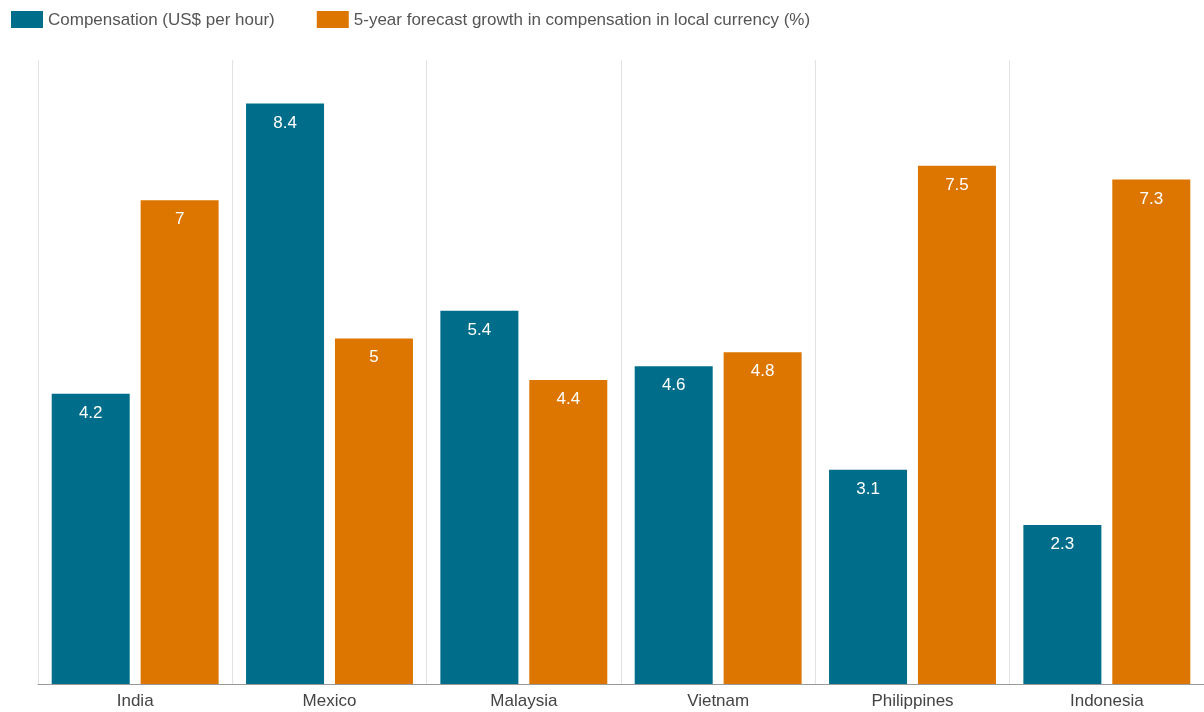 The height and width of the screenshot is (712, 1204). I want to click on data-label: 5.4, so click(479, 329).